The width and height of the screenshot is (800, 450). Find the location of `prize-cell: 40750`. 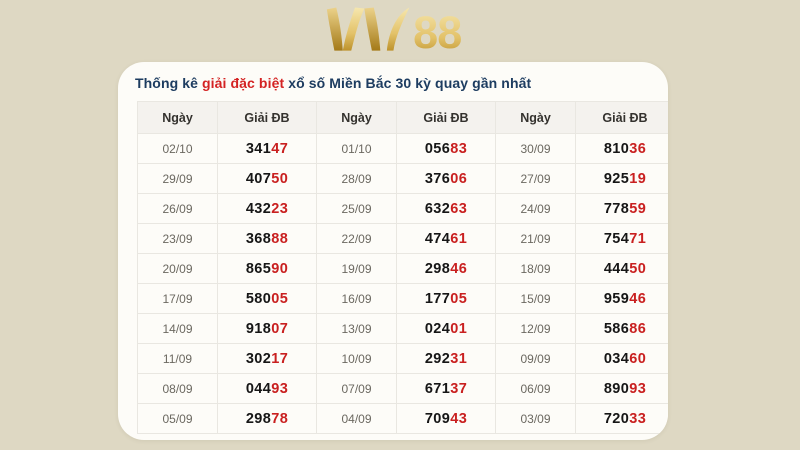

prize-cell: 40750 is located at coordinates (267, 178).